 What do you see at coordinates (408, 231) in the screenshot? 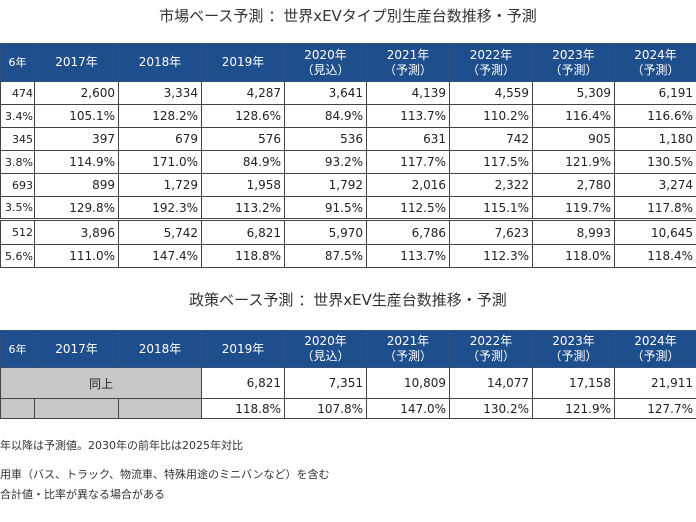
I see `table-cell: 6,786` at bounding box center [408, 231].